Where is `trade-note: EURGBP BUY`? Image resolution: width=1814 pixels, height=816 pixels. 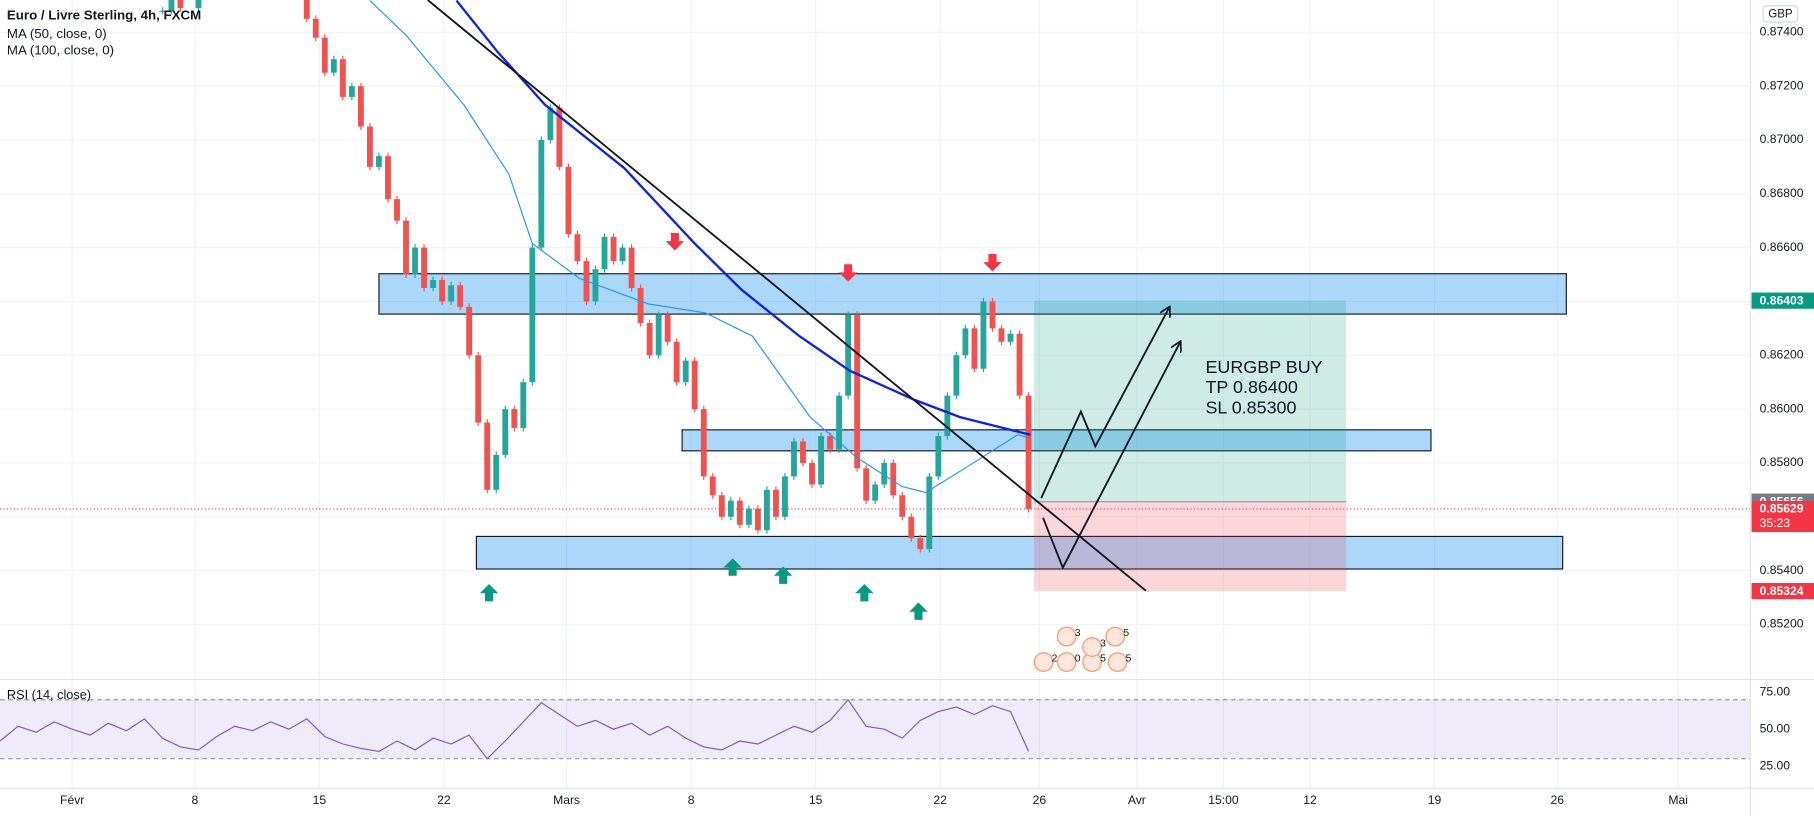 trade-note: EURGBP BUY is located at coordinates (1263, 367).